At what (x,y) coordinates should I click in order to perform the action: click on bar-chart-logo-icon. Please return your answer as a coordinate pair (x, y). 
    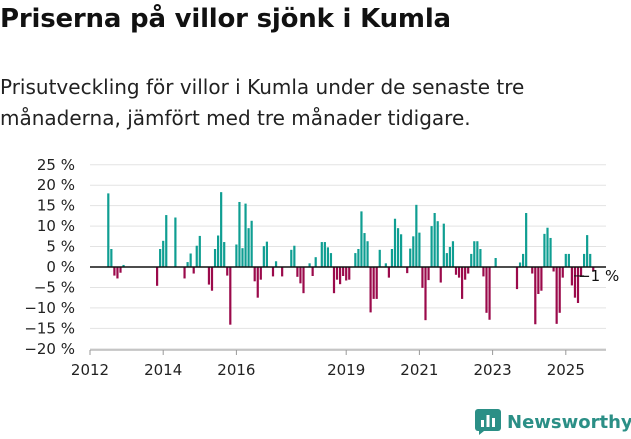
    Looking at the image, I should click on (488, 422).